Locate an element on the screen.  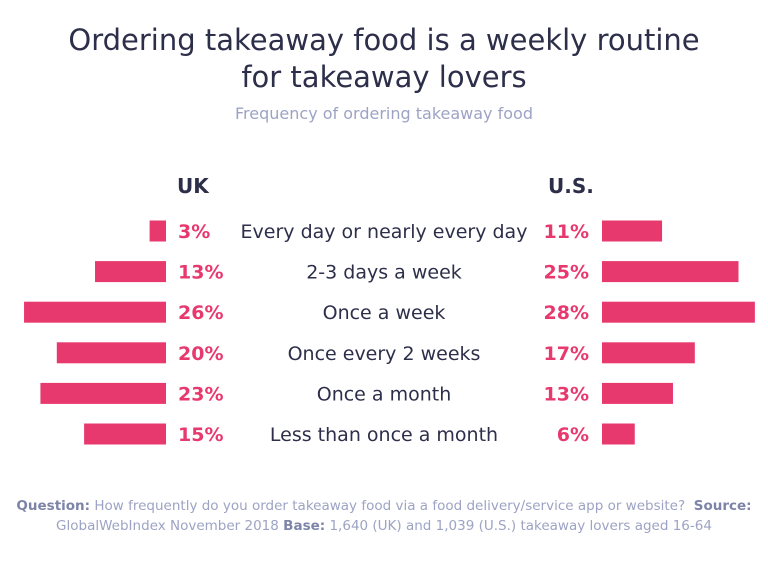
us-value-label: 17% is located at coordinates (566, 354).